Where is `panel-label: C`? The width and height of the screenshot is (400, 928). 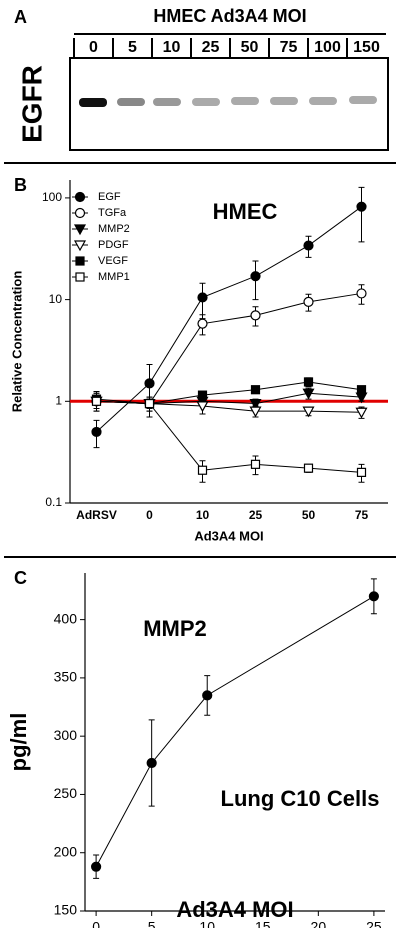
panel-label: C is located at coordinates (20, 578).